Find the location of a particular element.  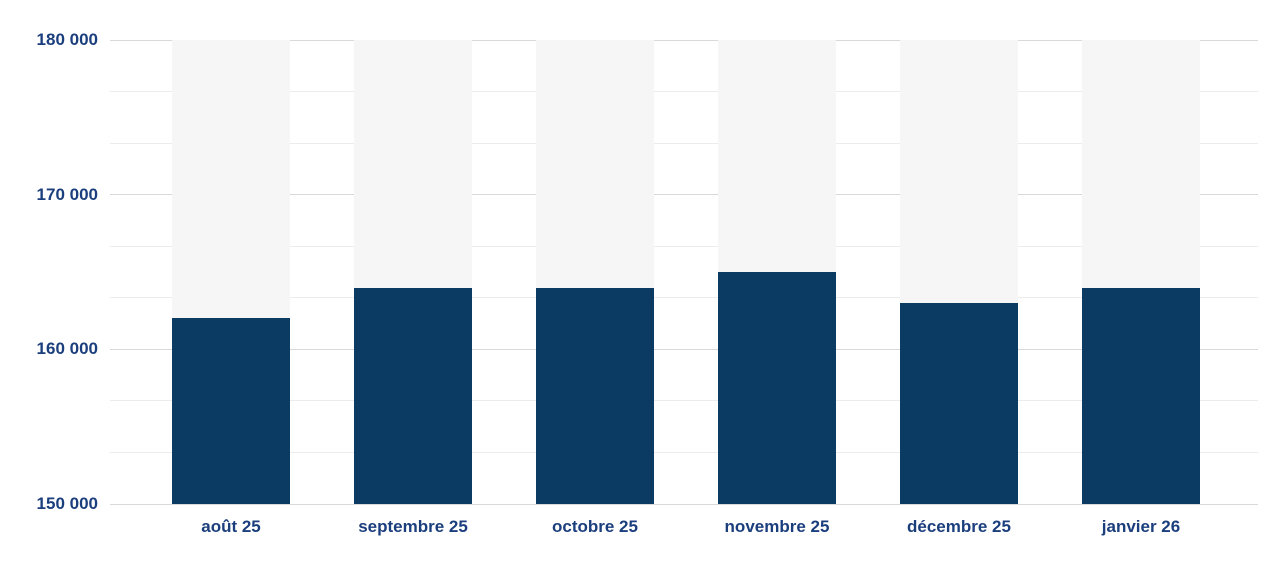

y-axis-tick-label: 150 000 is located at coordinates (67, 503).